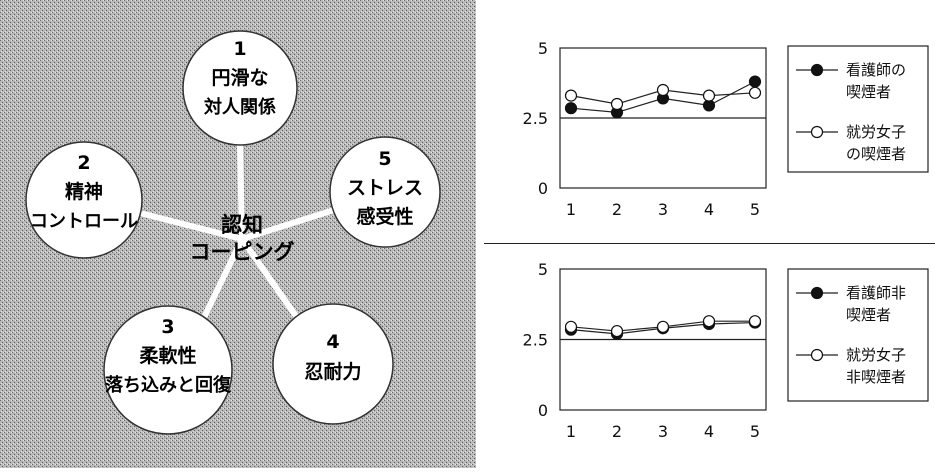 The height and width of the screenshot is (472, 935). Describe the element at coordinates (385, 188) in the screenshot. I see `node-5-line1: ストレス` at that location.